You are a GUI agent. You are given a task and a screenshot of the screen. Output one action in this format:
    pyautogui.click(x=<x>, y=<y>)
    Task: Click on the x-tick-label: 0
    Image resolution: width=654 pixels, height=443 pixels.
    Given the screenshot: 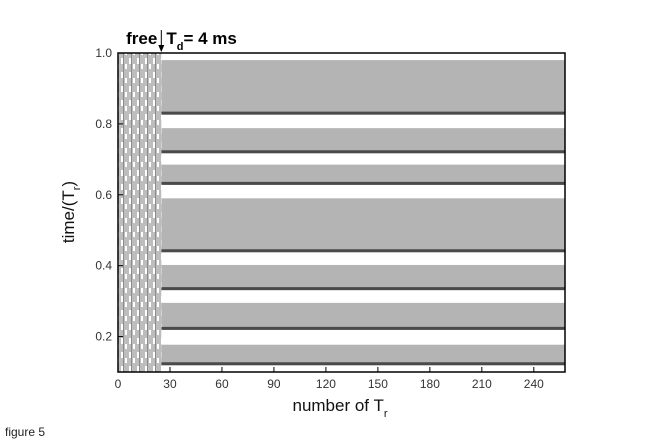 What is the action you would take?
    pyautogui.click(x=118, y=384)
    